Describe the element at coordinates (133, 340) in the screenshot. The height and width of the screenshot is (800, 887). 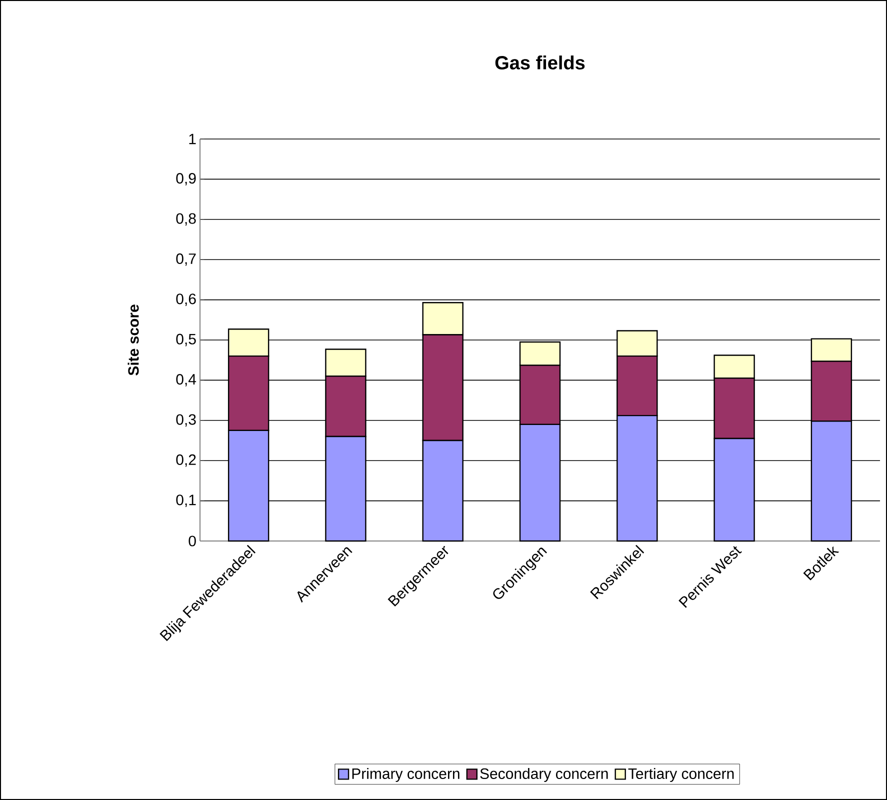
I see `y-axis-title: Site score` at that location.